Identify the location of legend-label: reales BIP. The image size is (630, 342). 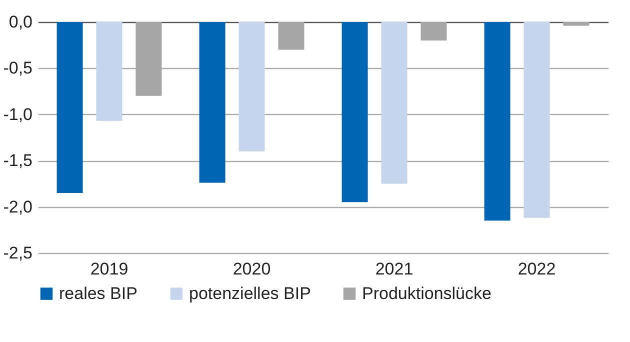
(98, 293).